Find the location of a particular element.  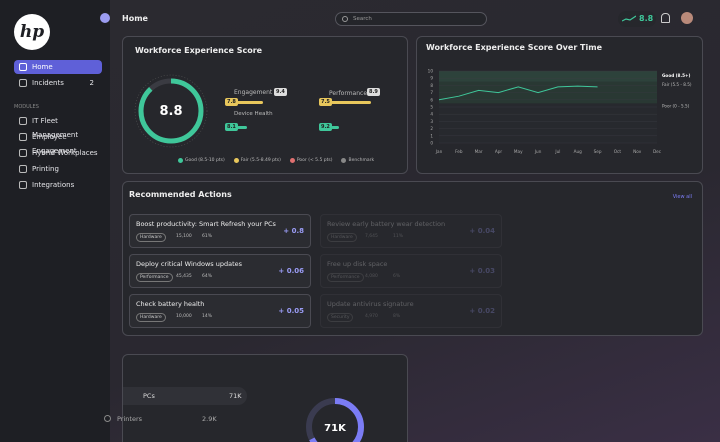

nav-module: Hybrid Workplaces is located at coordinates (58, 153).